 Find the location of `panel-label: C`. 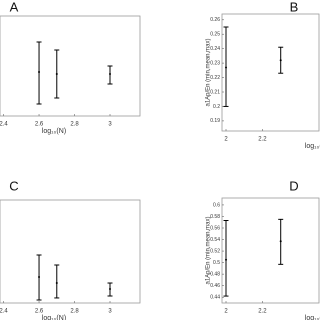

panel-label: C is located at coordinates (13, 185).